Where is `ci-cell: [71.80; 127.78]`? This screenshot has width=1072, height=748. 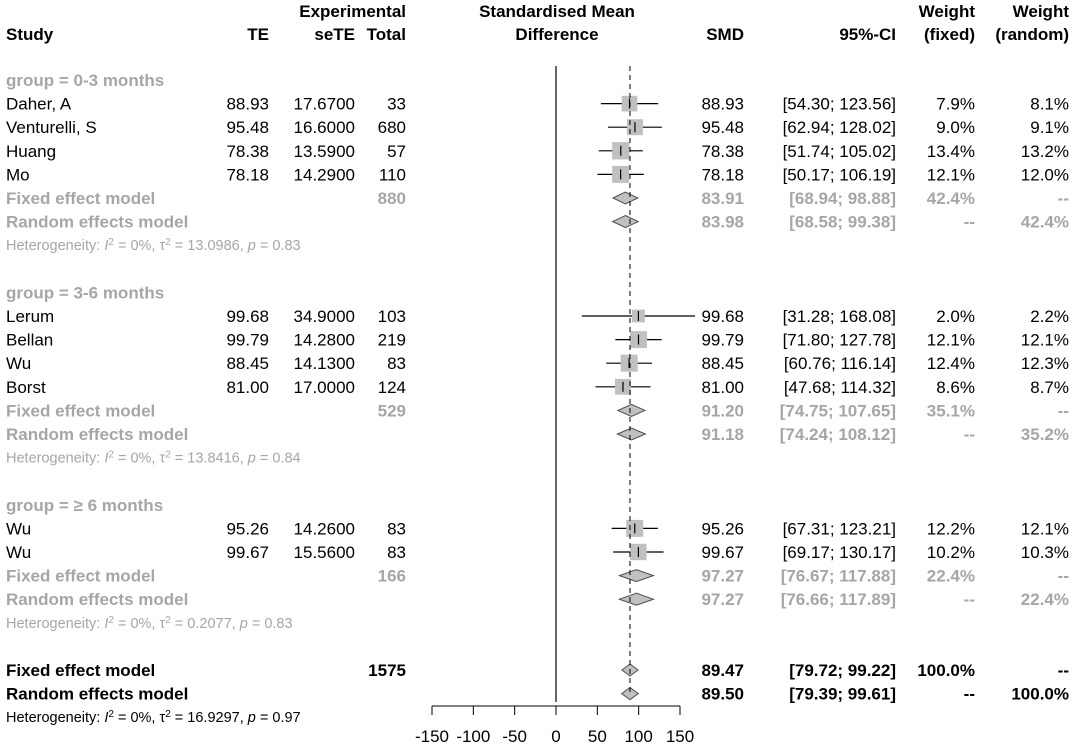 ci-cell: [71.80; 127.78] is located at coordinates (839, 340).